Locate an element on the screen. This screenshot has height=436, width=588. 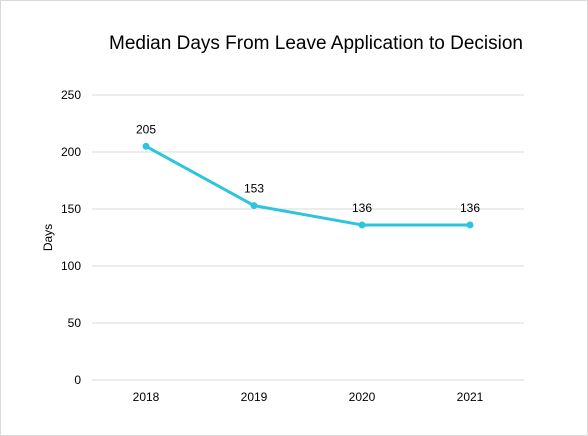
y-axis-title: Days is located at coordinates (48, 237).